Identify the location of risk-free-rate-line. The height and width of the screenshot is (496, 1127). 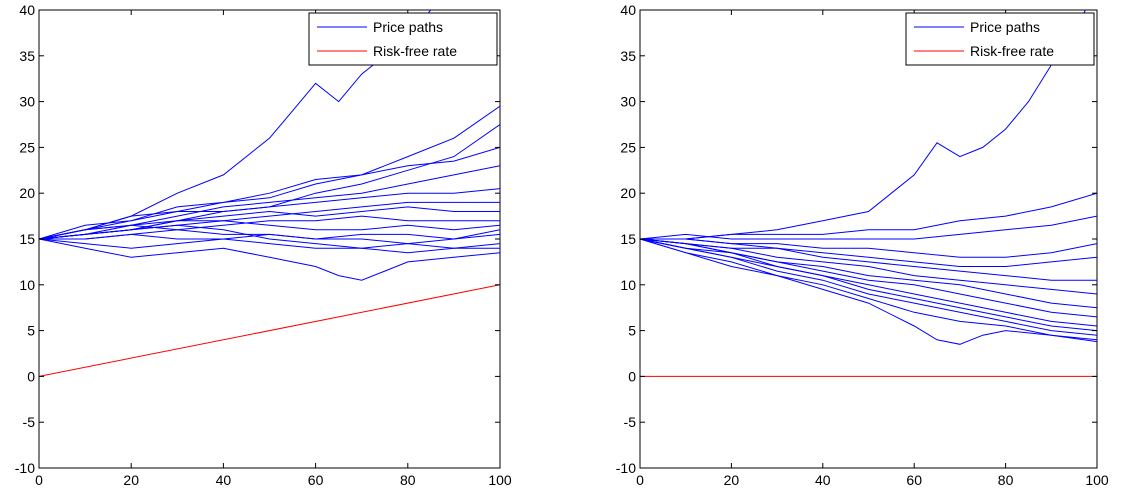
(269, 330).